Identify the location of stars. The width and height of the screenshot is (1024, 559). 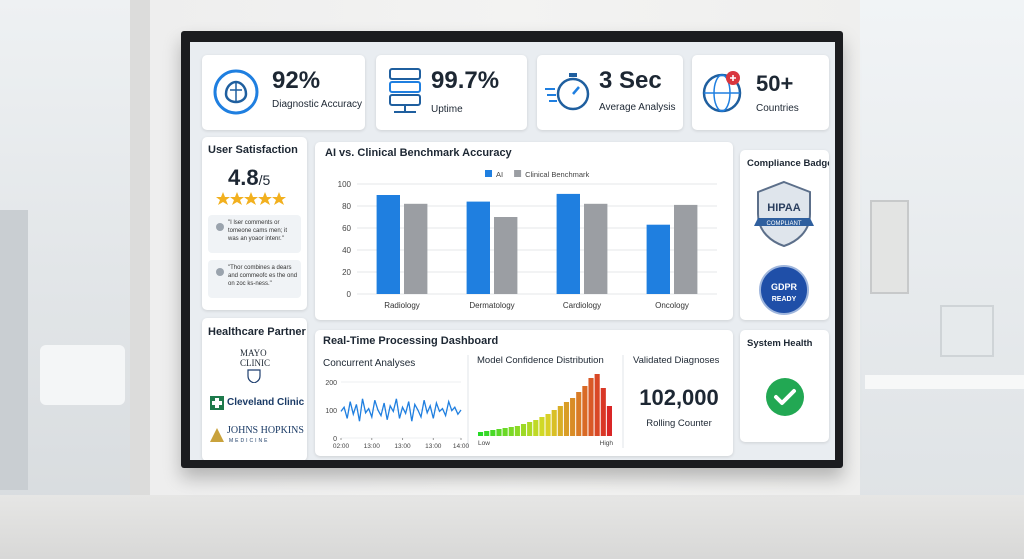
(251, 198).